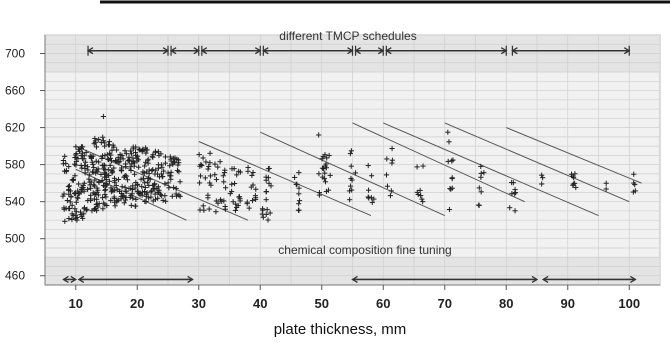 The image size is (670, 343). What do you see at coordinates (448, 132) in the screenshot?
I see `data-point-outlier` at bounding box center [448, 132].